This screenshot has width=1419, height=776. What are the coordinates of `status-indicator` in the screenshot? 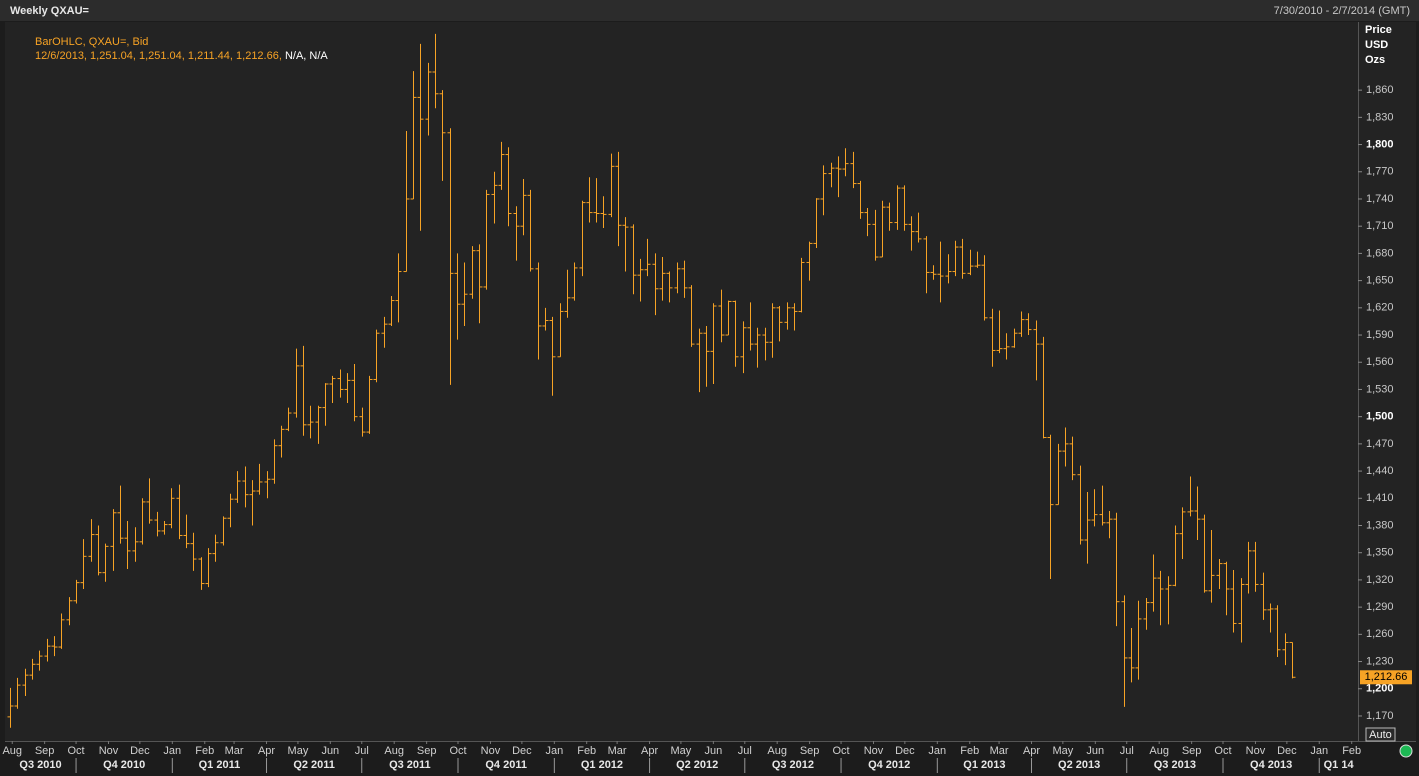 It's located at (1406, 751).